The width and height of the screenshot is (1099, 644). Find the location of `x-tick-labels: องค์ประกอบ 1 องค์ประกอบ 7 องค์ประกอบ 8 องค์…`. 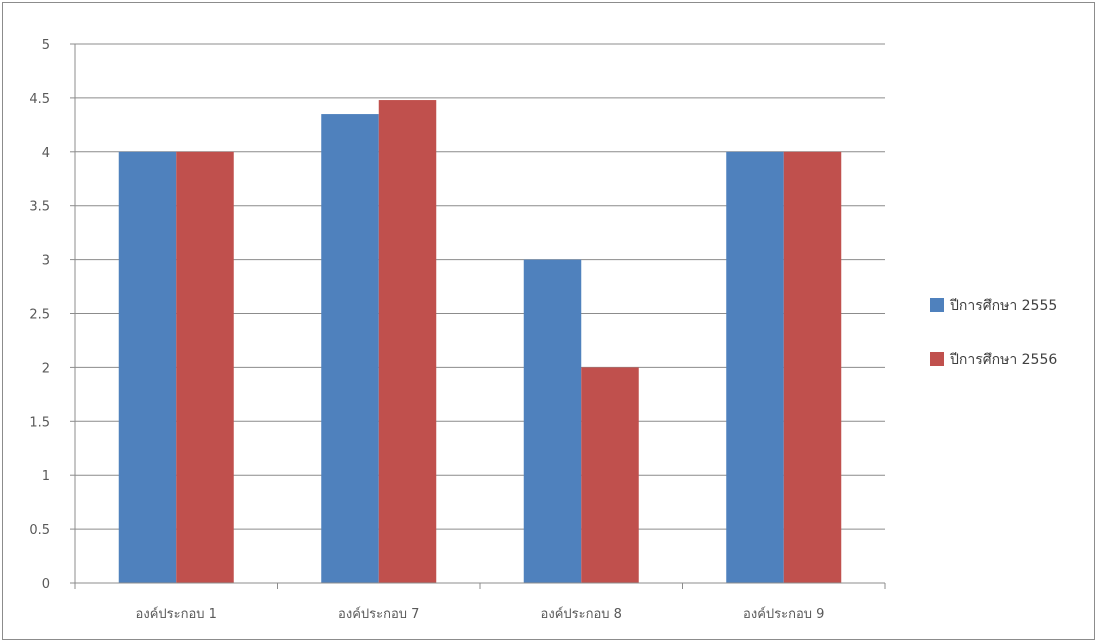

x-tick-labels: องค์ประกอบ 1 องค์ประกอบ 7 องค์ประกอบ 8 องค์… is located at coordinates (480, 614).